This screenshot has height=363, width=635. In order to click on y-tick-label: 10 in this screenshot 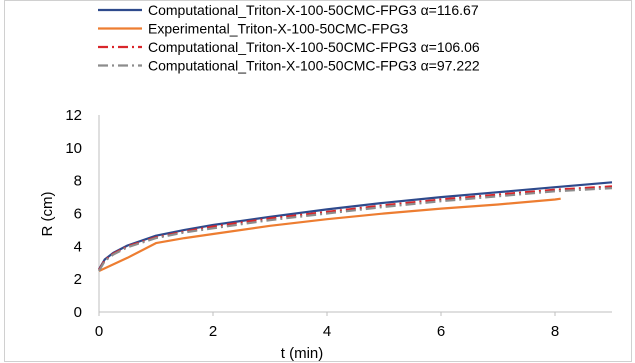, I will do `click(73, 148)`.